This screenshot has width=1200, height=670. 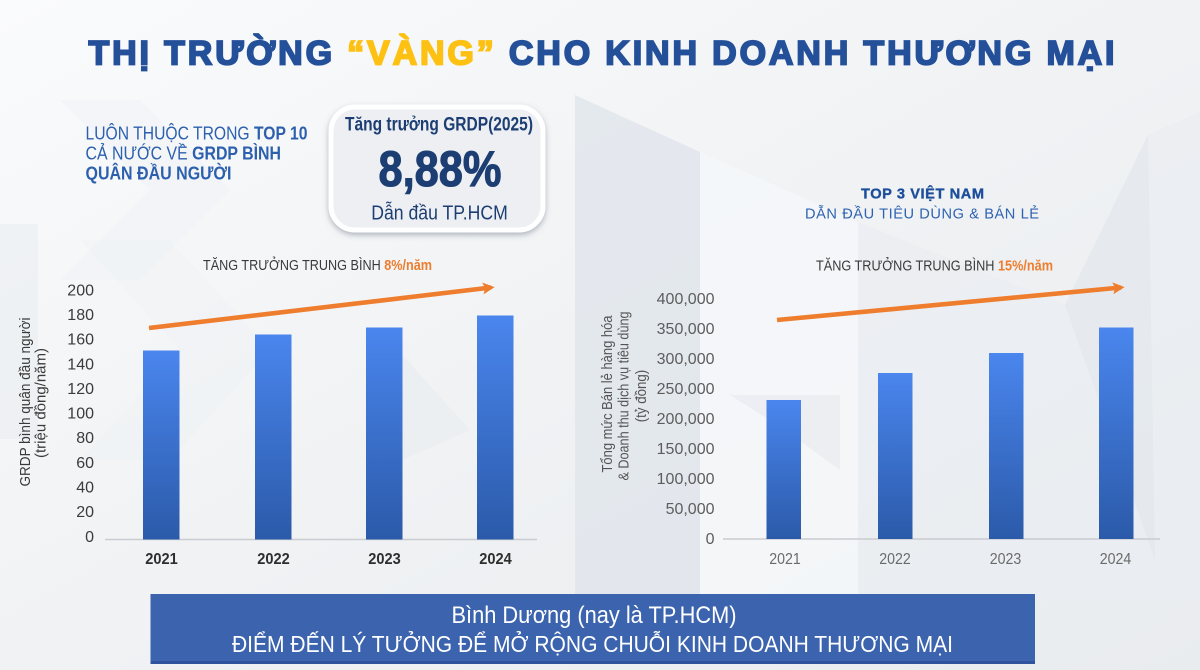 What do you see at coordinates (686, 449) in the screenshot?
I see `svg-text: 150,000` at bounding box center [686, 449].